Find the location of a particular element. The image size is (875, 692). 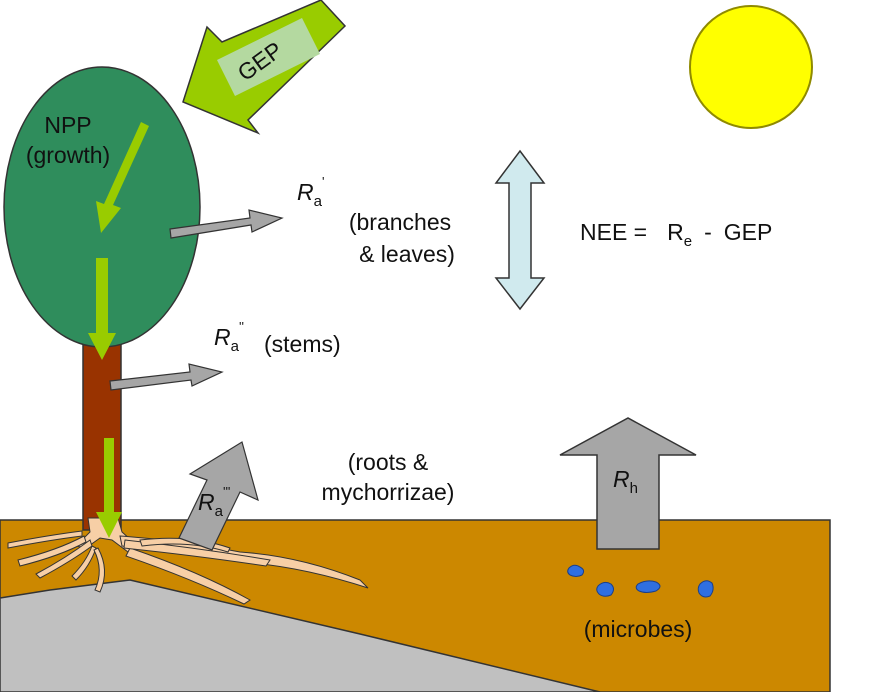

mychorrizae-label: mychorrizae) is located at coordinates (388, 492).